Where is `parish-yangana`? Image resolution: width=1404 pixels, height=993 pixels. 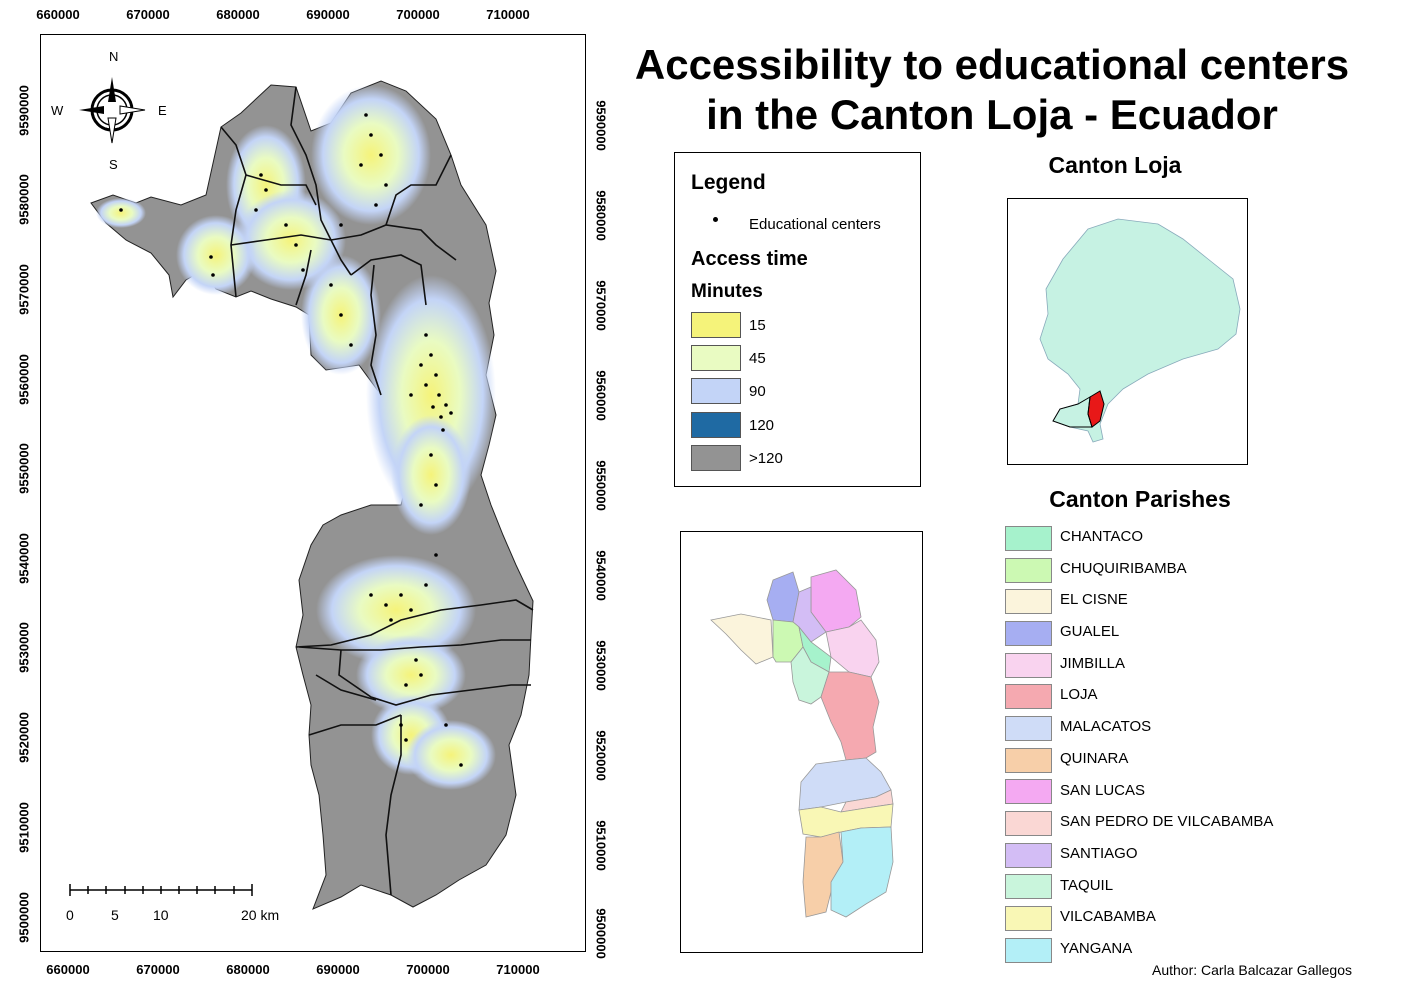 parish-yangana is located at coordinates (862, 872).